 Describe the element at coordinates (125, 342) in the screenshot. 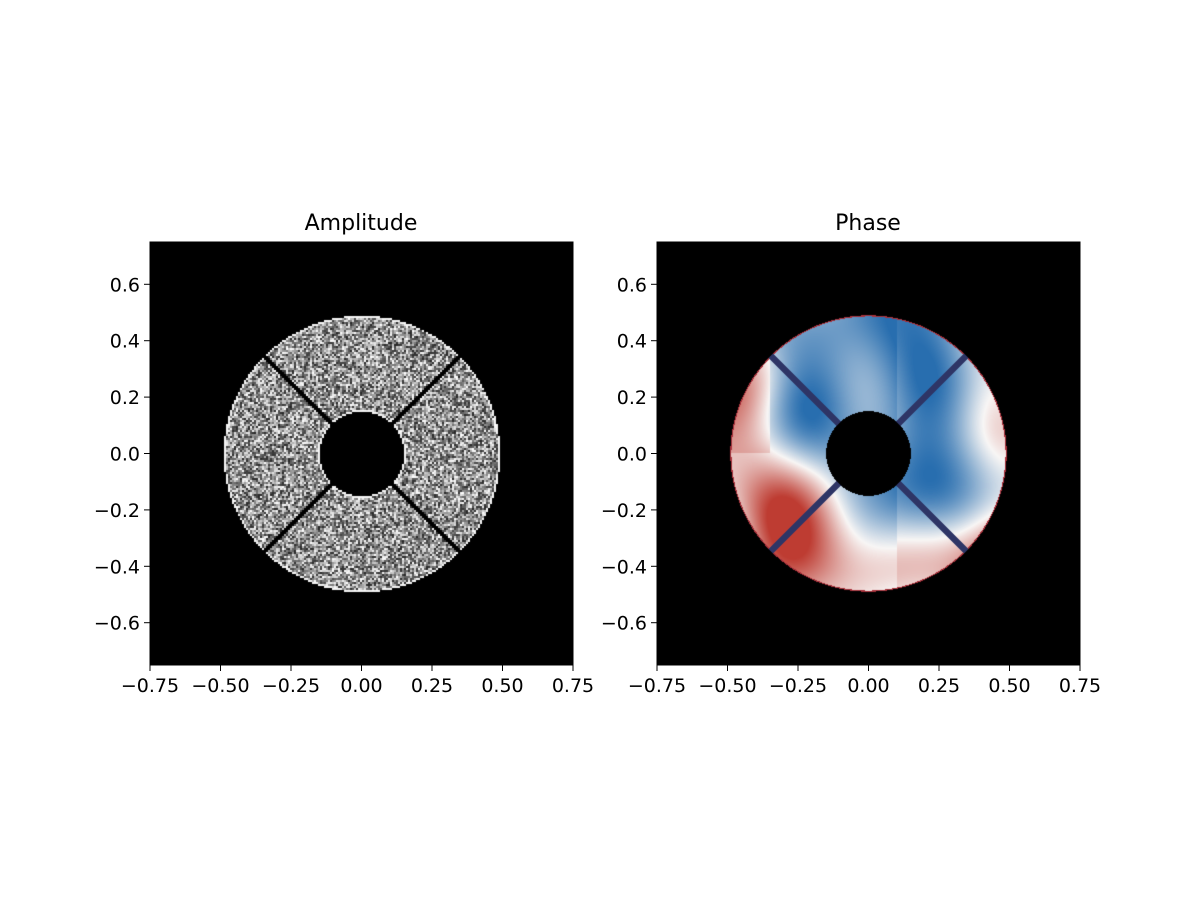

I see `amplitude-y-tick-label: 0.4` at that location.